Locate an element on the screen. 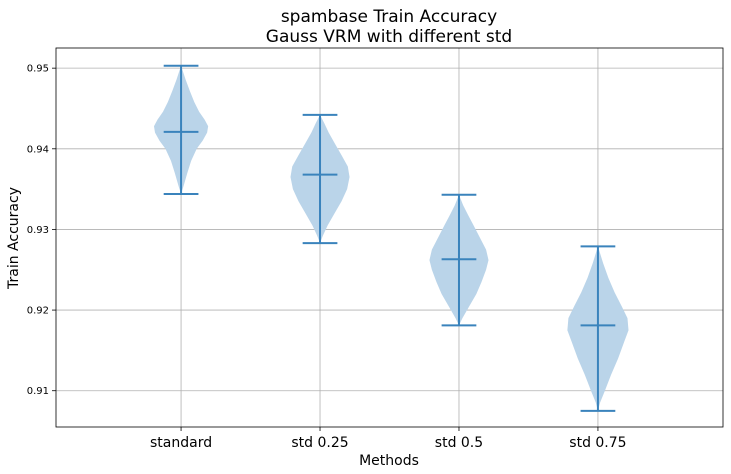  chart-title-line-2: Gauss VRM with different std is located at coordinates (389, 37).